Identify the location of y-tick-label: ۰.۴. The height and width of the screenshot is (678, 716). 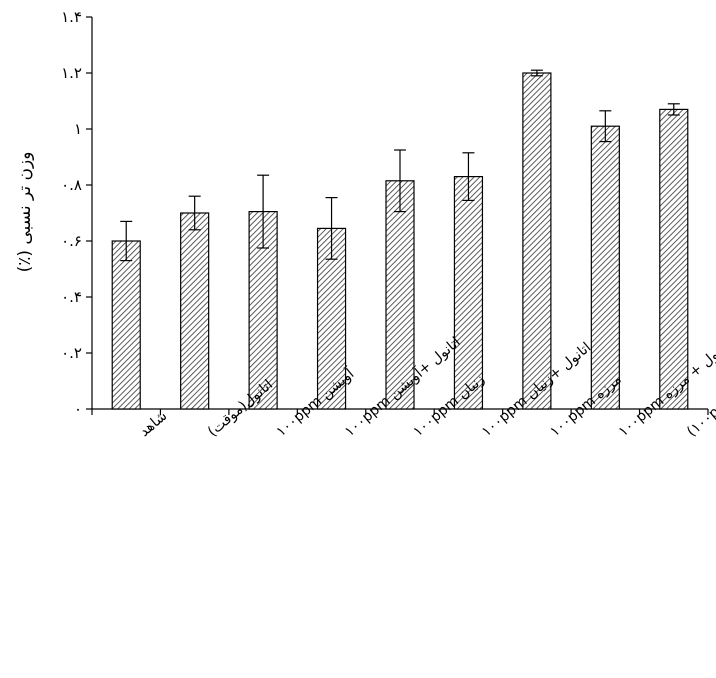
(71, 297).